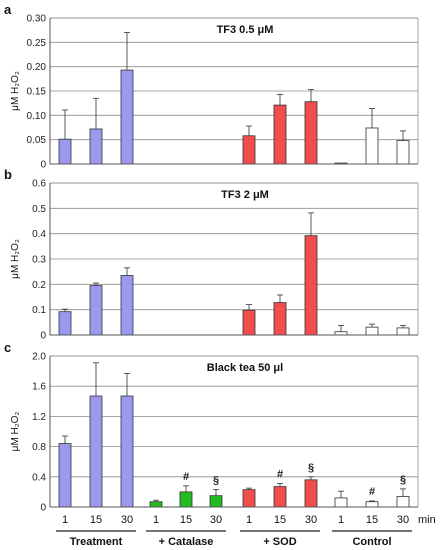 The height and width of the screenshot is (550, 440). Describe the element at coordinates (8, 9) in the screenshot. I see `panel-letter: a` at that location.